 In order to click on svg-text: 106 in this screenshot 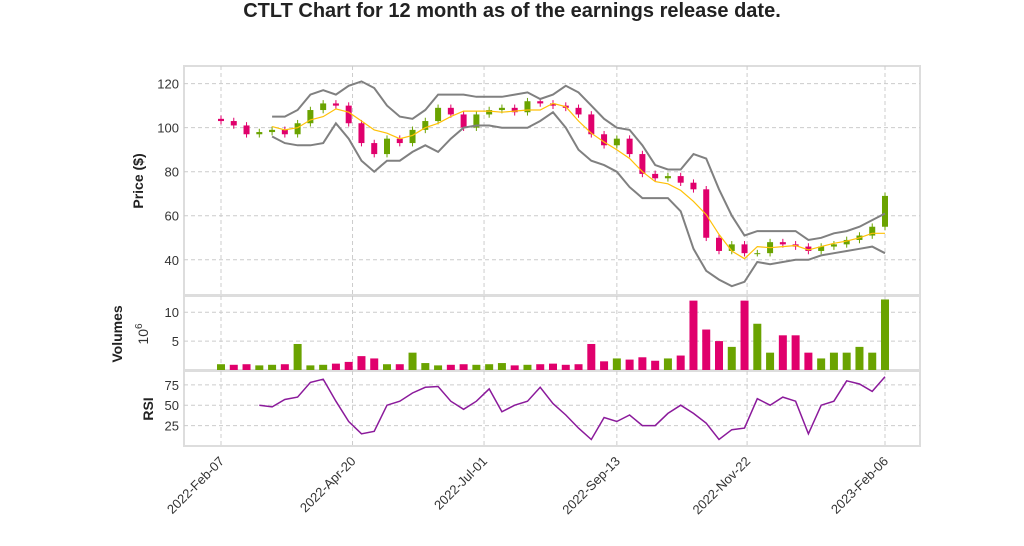, I will do `click(142, 334)`.